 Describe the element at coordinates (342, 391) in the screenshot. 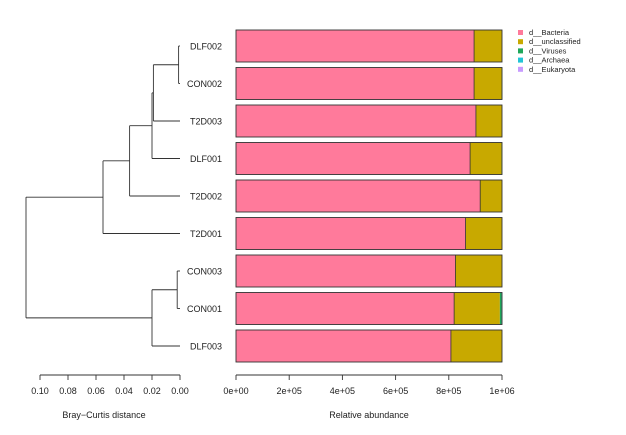

I see `bar-x-tick-label: 4e+05` at that location.